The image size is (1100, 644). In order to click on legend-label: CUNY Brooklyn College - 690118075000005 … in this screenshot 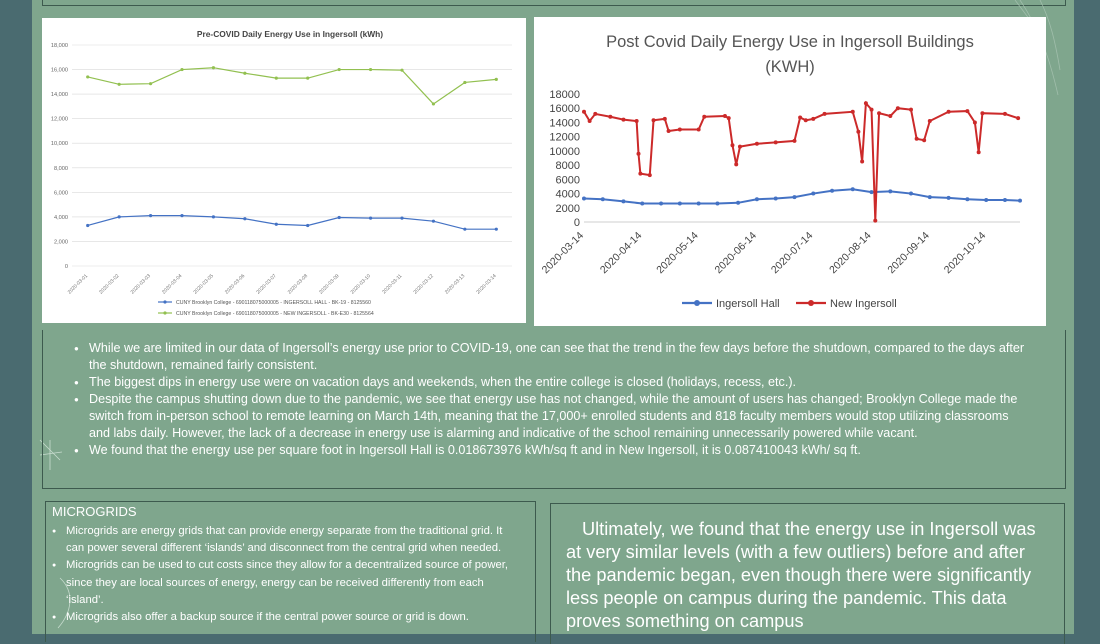, I will do `click(273, 303)`.